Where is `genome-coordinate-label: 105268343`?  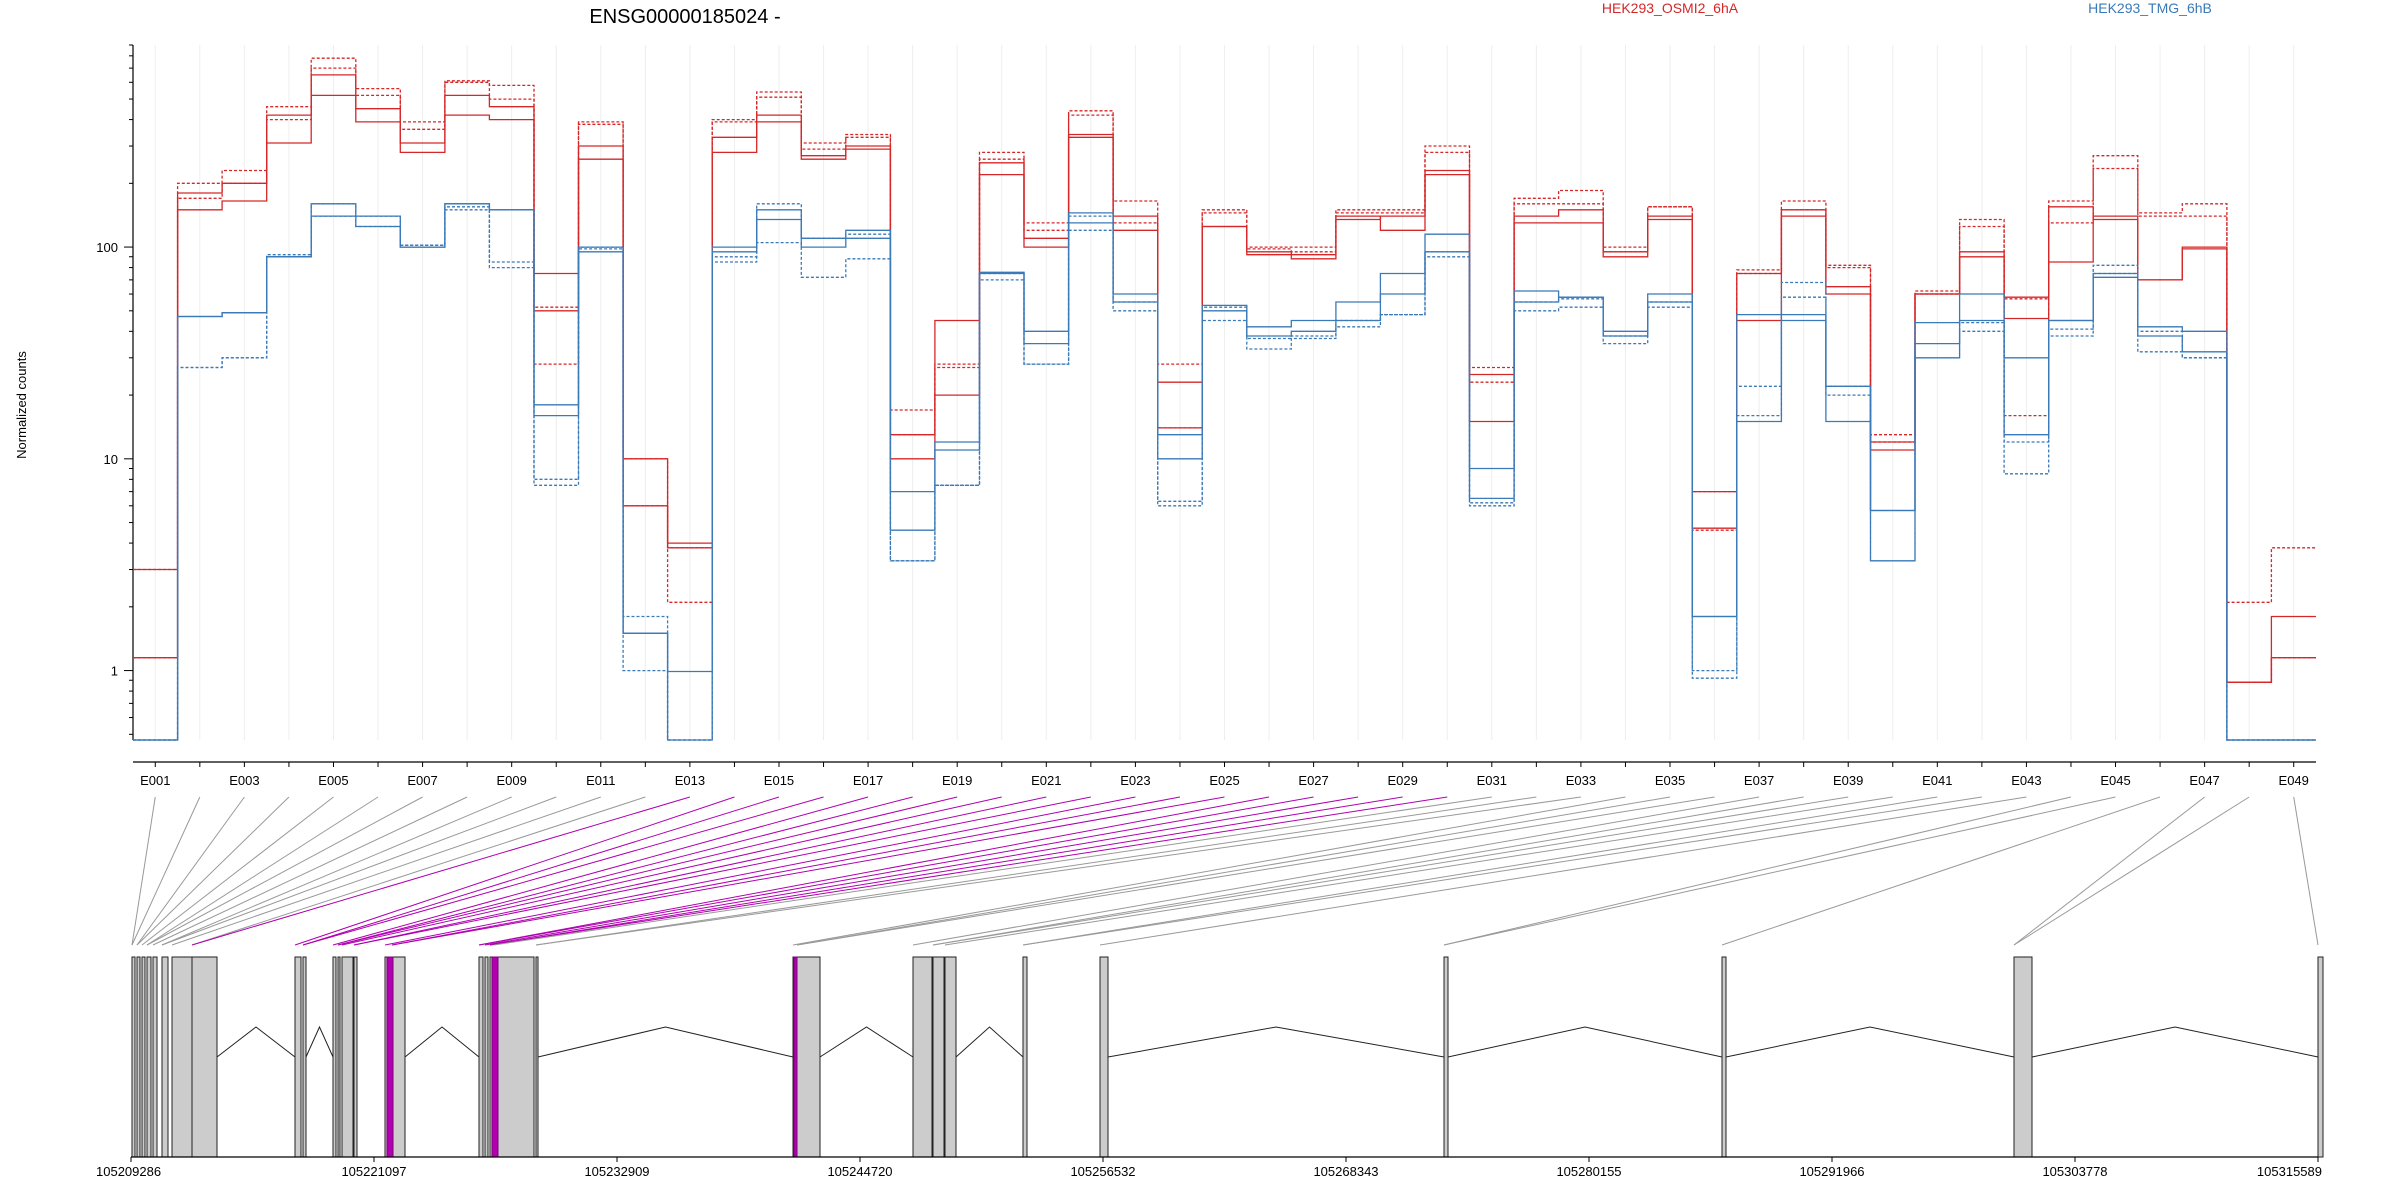
genome-coordinate-label: 105268343 is located at coordinates (1345, 1171).